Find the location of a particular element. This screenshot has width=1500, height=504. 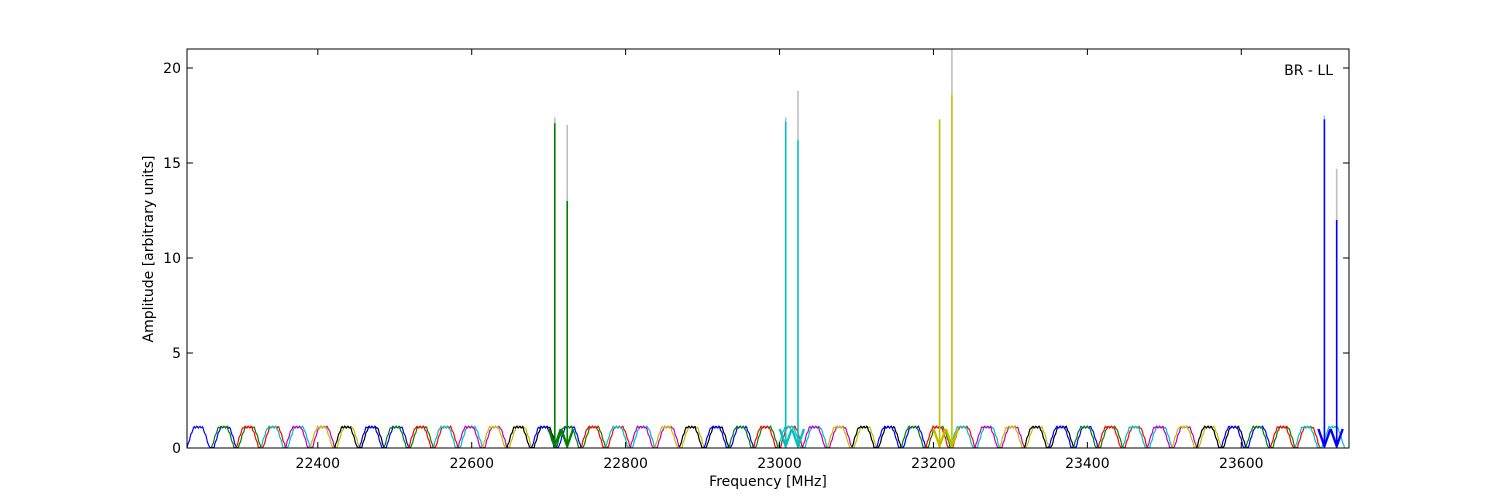

x-tick-label: 23000 is located at coordinates (779, 464).